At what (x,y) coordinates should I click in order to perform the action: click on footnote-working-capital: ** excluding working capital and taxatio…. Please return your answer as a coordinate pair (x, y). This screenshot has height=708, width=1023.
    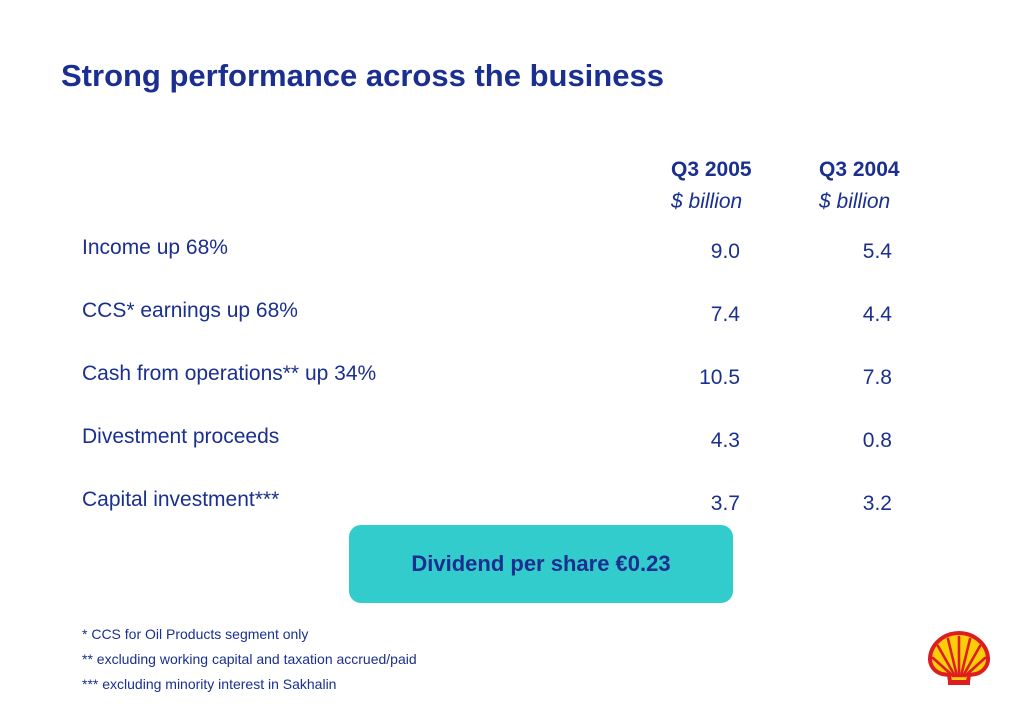
    Looking at the image, I should click on (249, 659).